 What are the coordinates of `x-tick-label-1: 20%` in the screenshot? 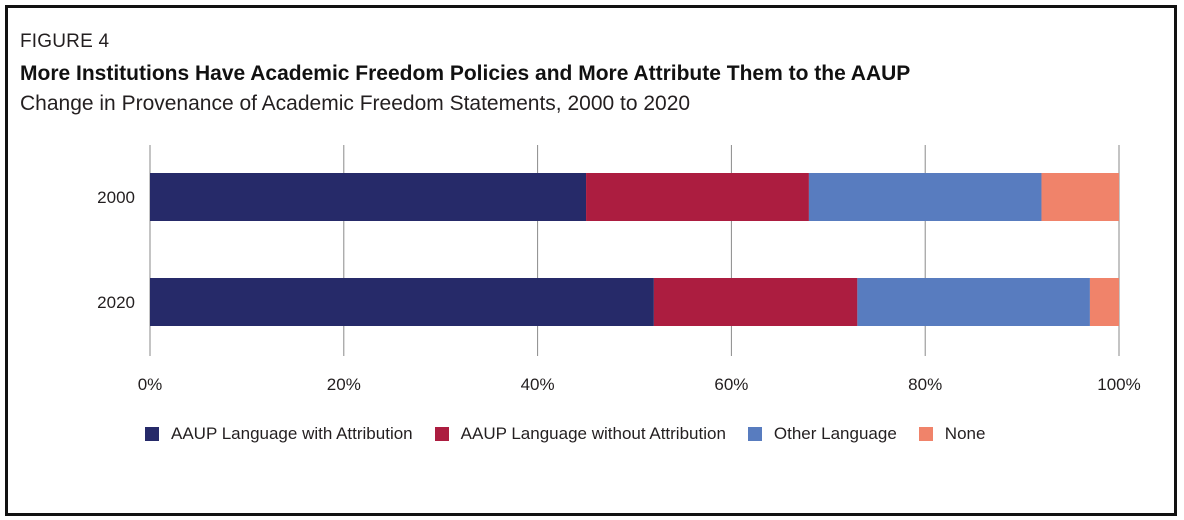 It's located at (344, 384).